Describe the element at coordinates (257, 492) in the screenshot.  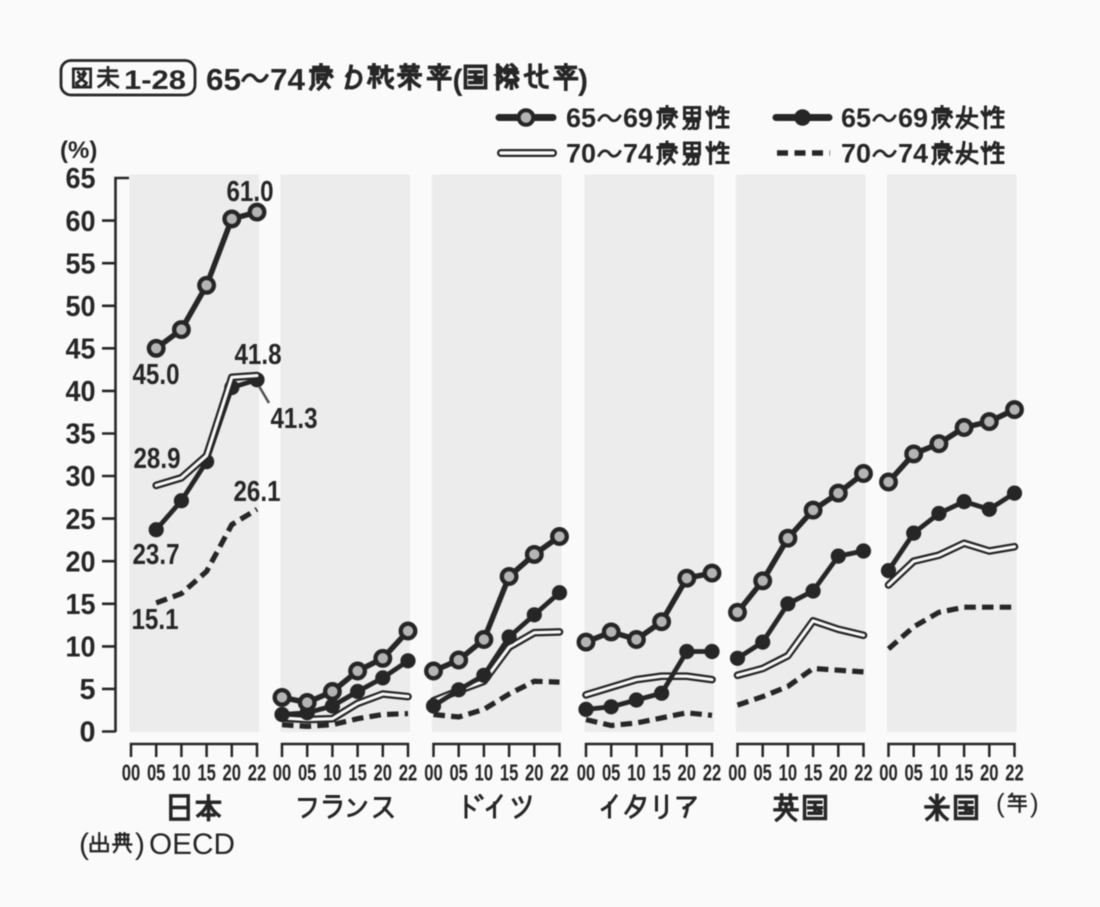
I see `svg-text: 26.1` at that location.